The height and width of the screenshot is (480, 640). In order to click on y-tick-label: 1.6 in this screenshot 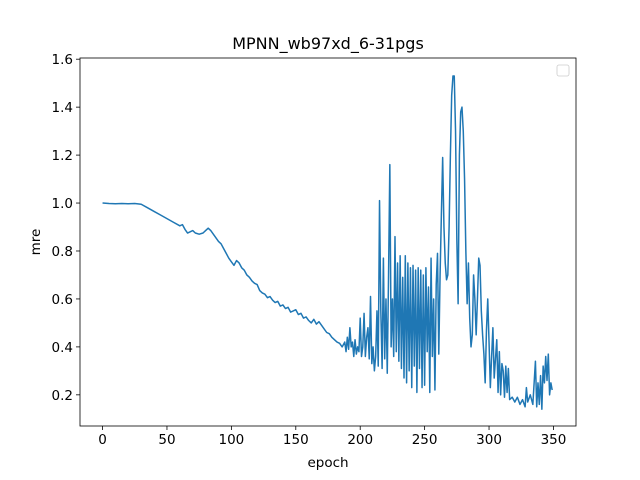, I will do `click(62, 60)`.